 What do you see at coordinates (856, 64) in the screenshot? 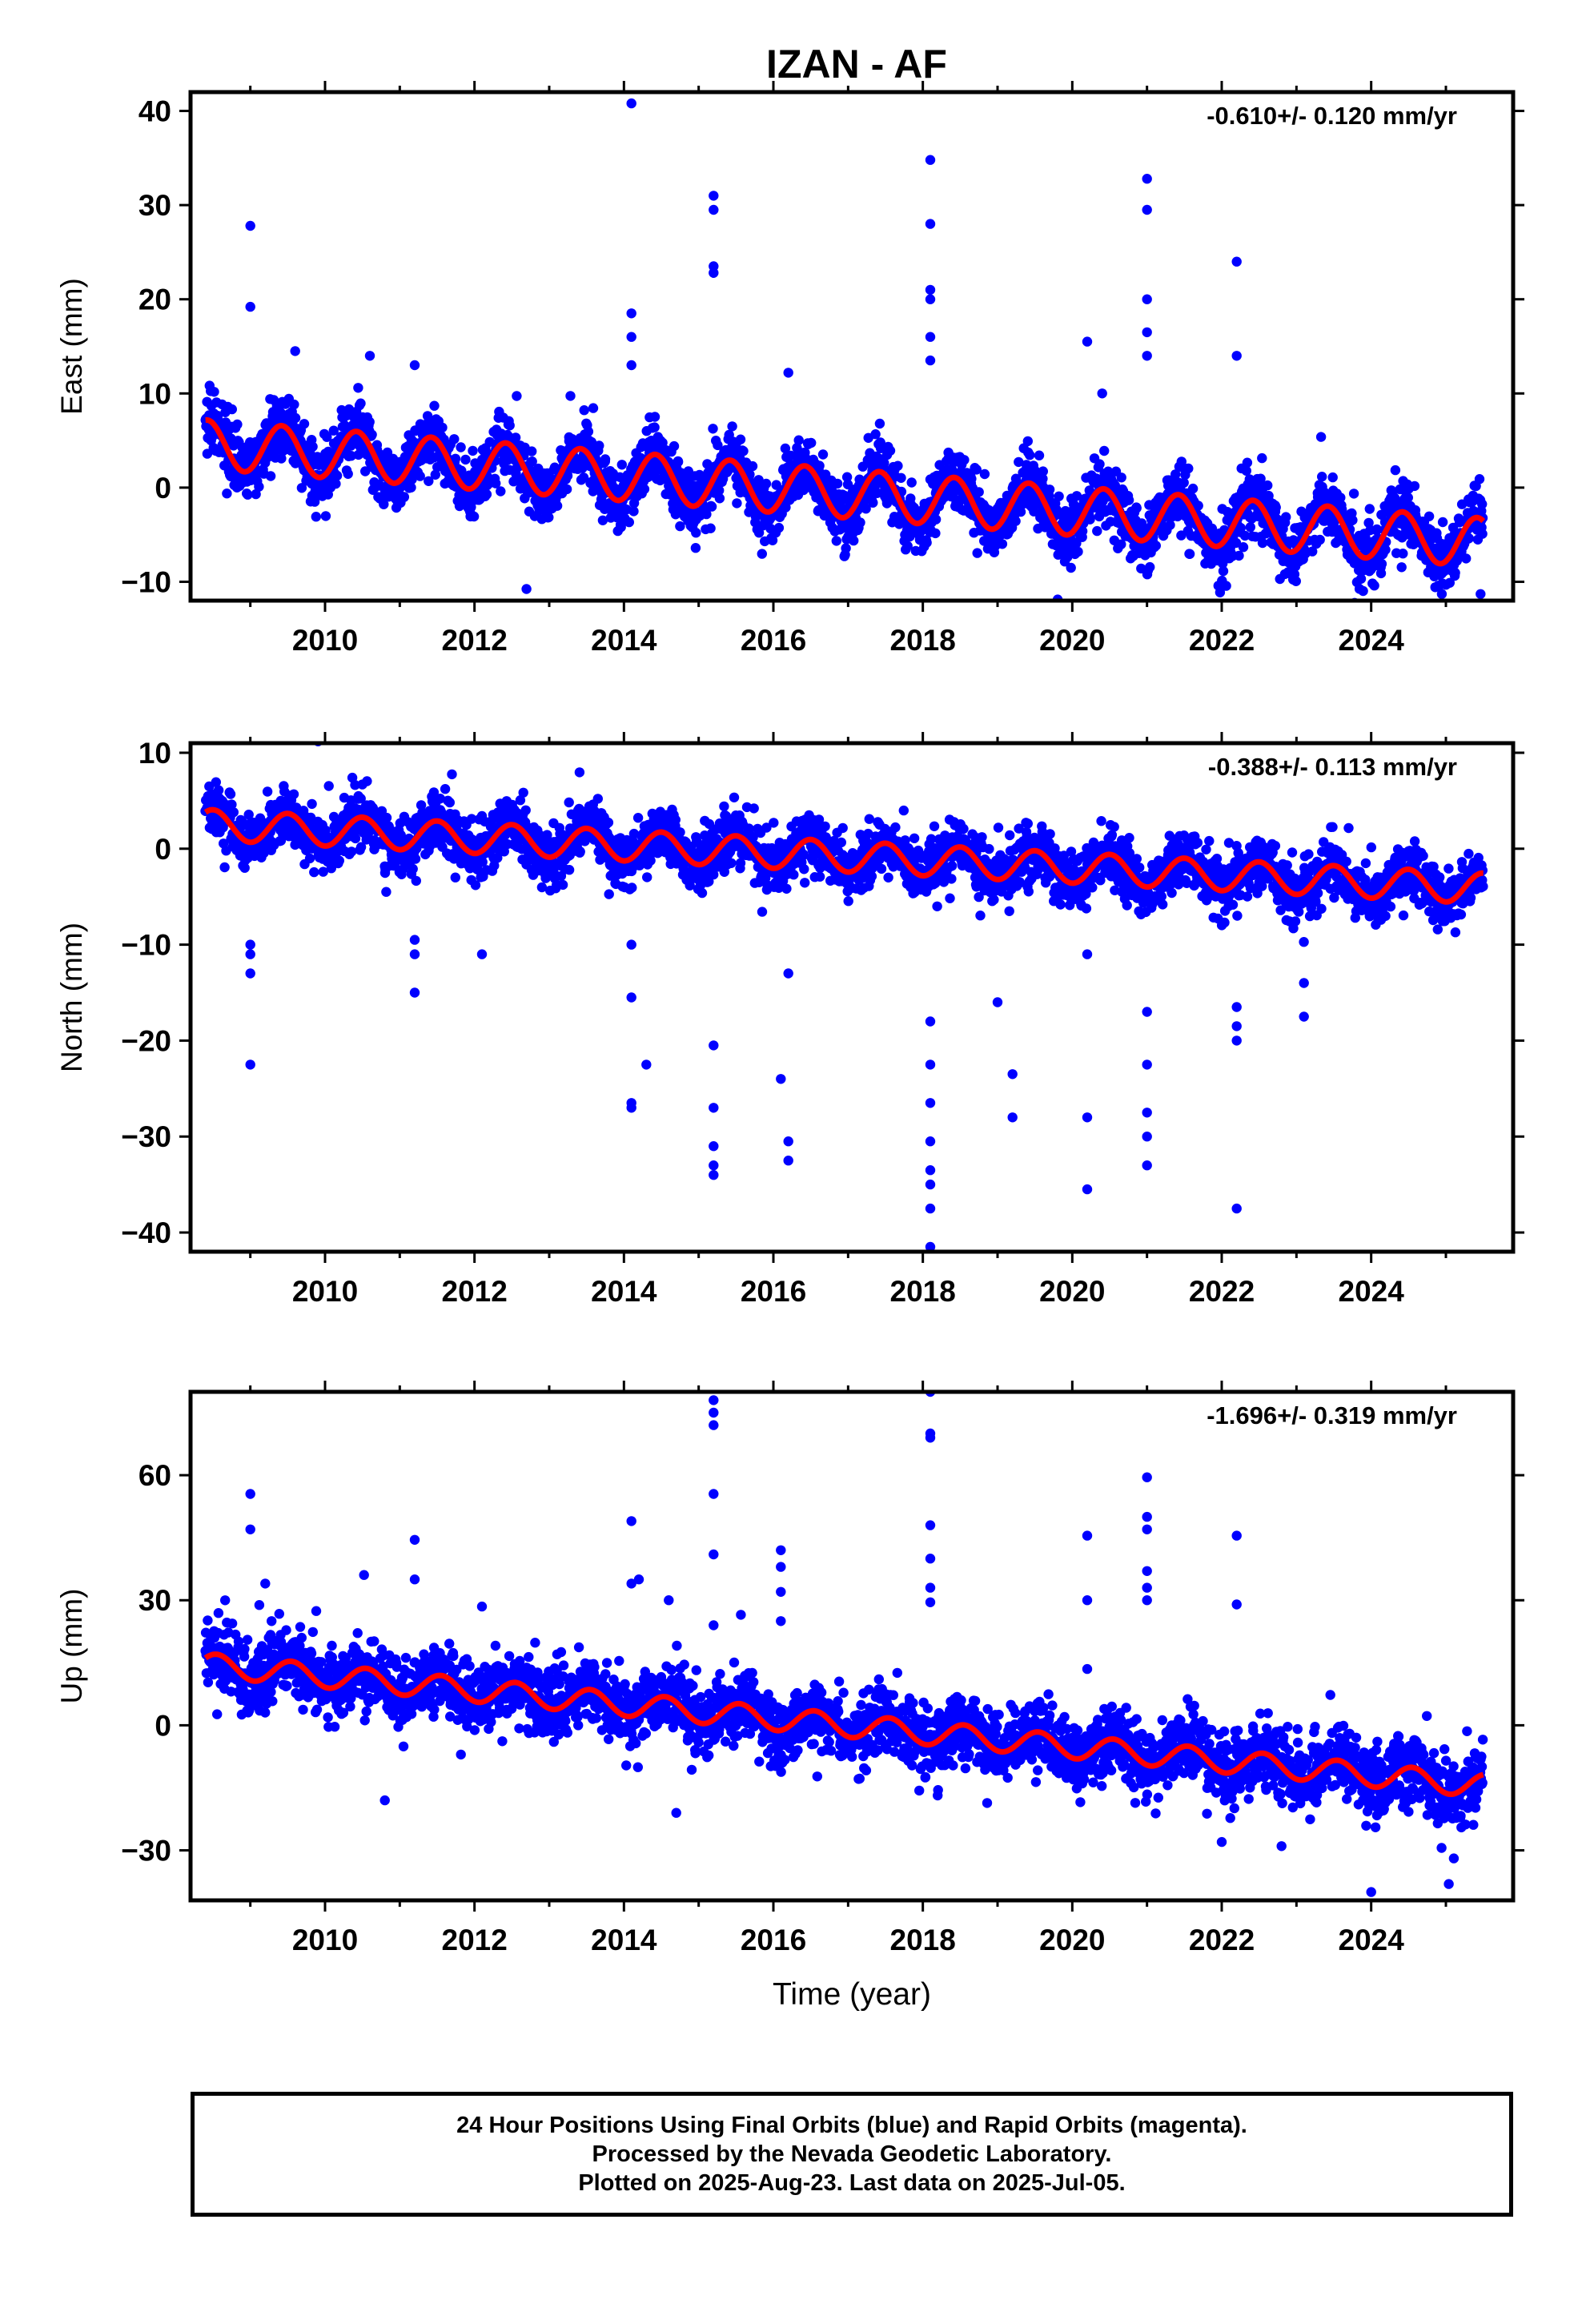
I see `chart-title: IZAN - AF` at bounding box center [856, 64].